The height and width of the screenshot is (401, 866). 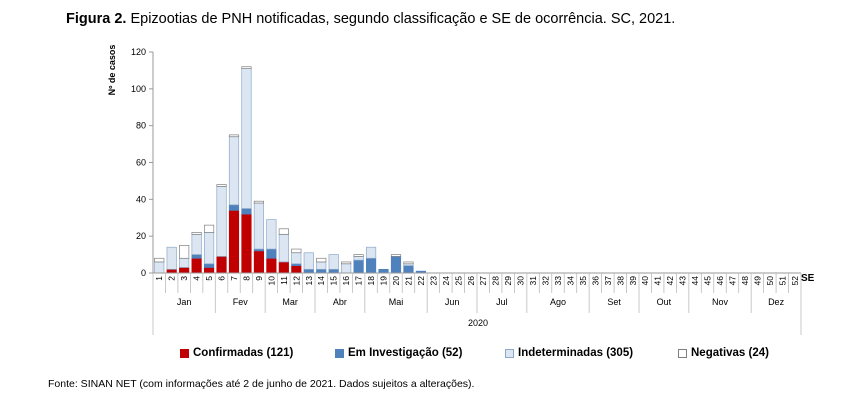 What do you see at coordinates (720, 302) in the screenshot?
I see `month-label: Nov` at bounding box center [720, 302].